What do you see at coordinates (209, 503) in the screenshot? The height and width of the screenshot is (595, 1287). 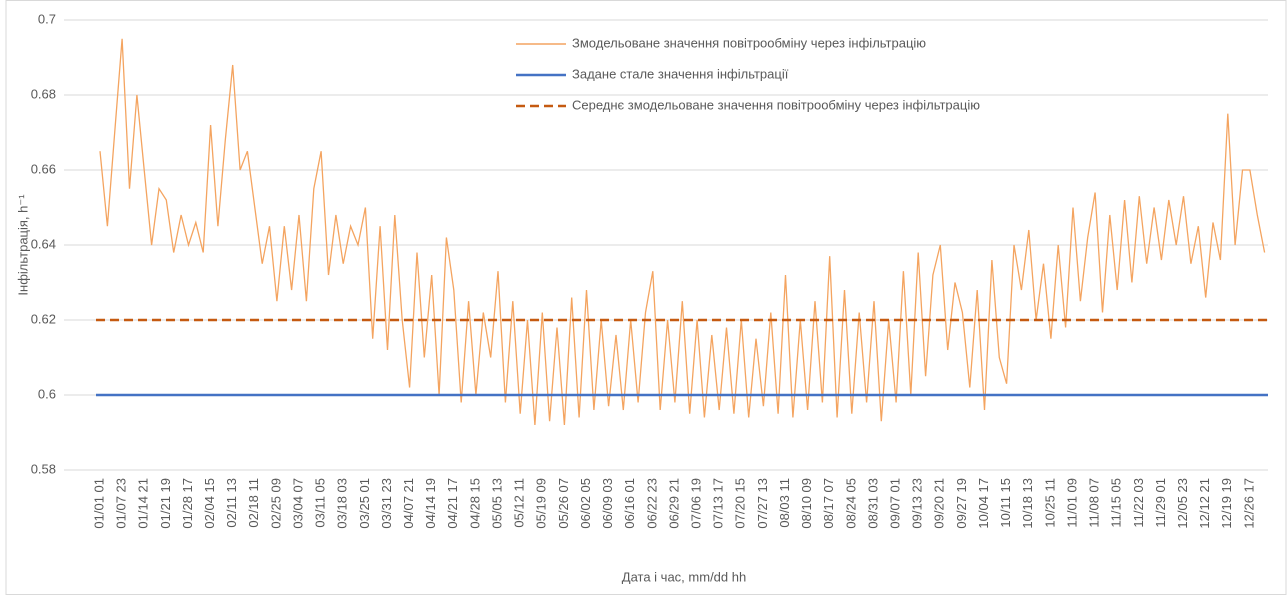 I see `x-tick-label: 02/04 15` at bounding box center [209, 503].